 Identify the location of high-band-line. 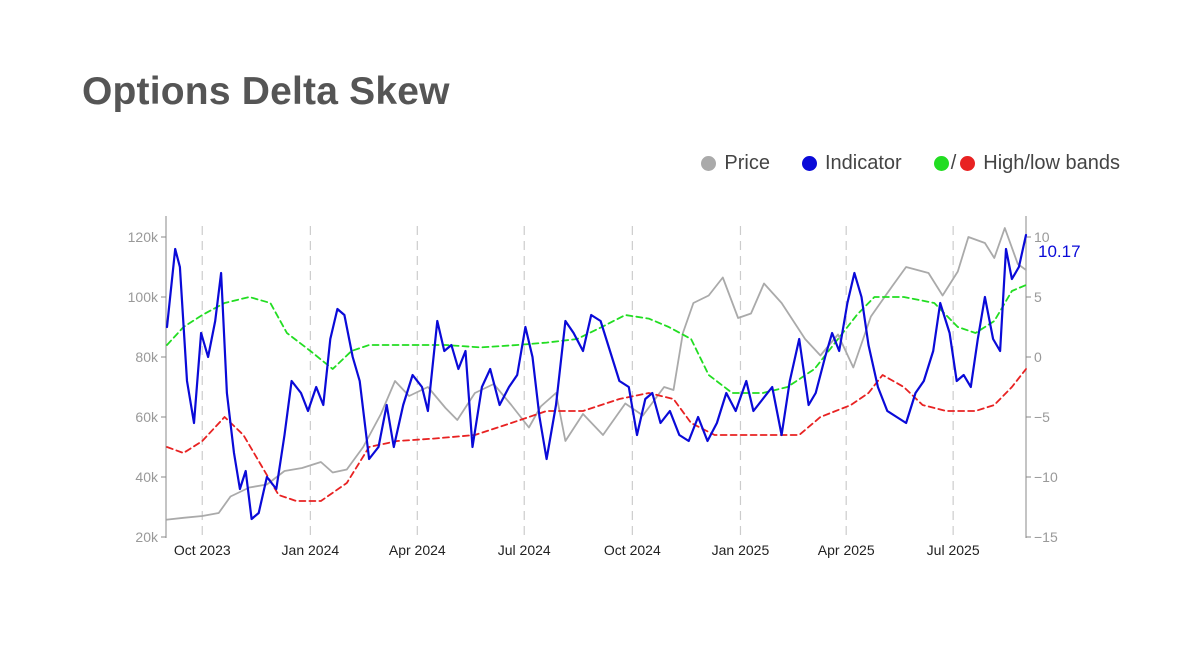
(596, 339).